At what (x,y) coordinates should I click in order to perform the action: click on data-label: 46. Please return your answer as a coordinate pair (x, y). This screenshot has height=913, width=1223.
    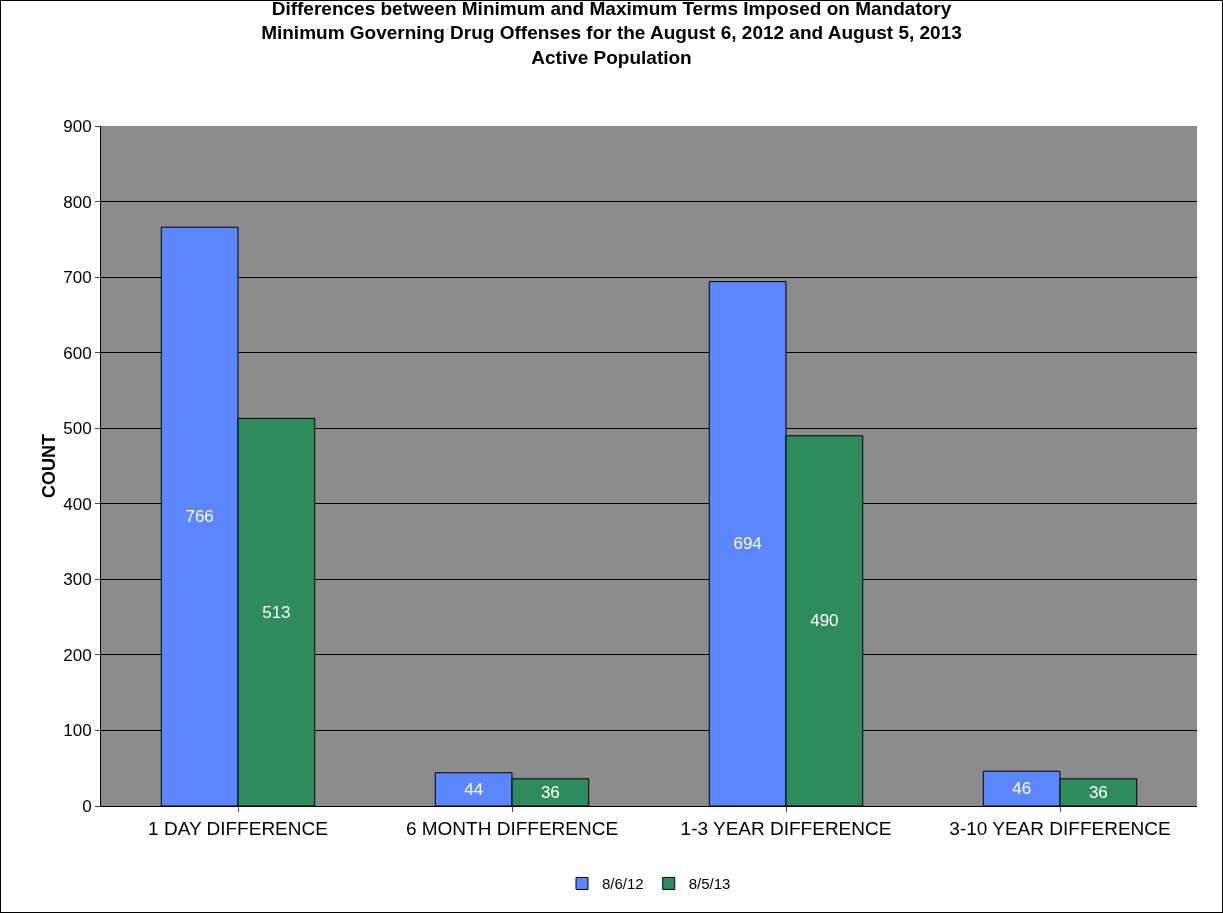
    Looking at the image, I should click on (1022, 789).